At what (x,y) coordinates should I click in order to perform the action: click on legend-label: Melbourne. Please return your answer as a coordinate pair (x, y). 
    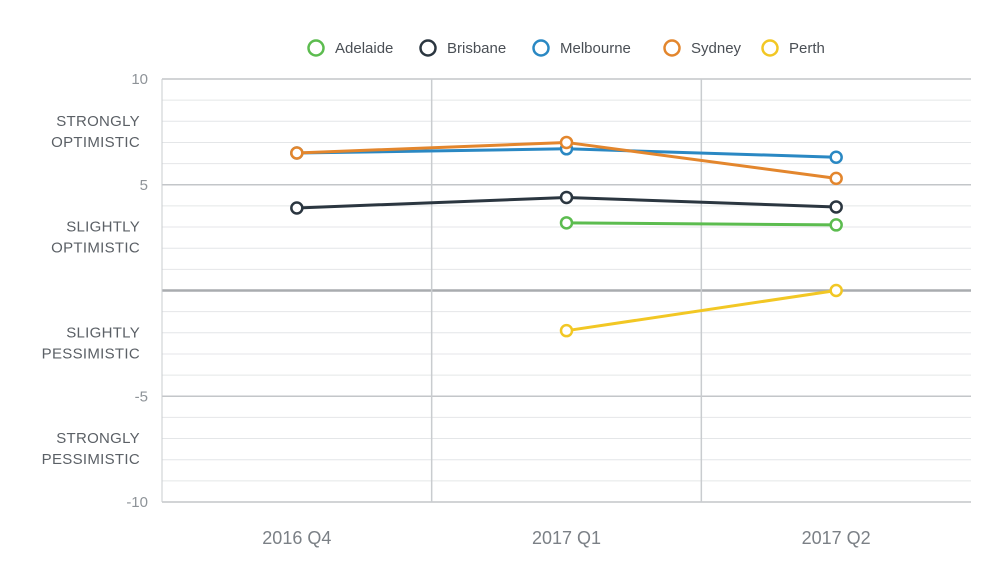
    Looking at the image, I should click on (595, 48).